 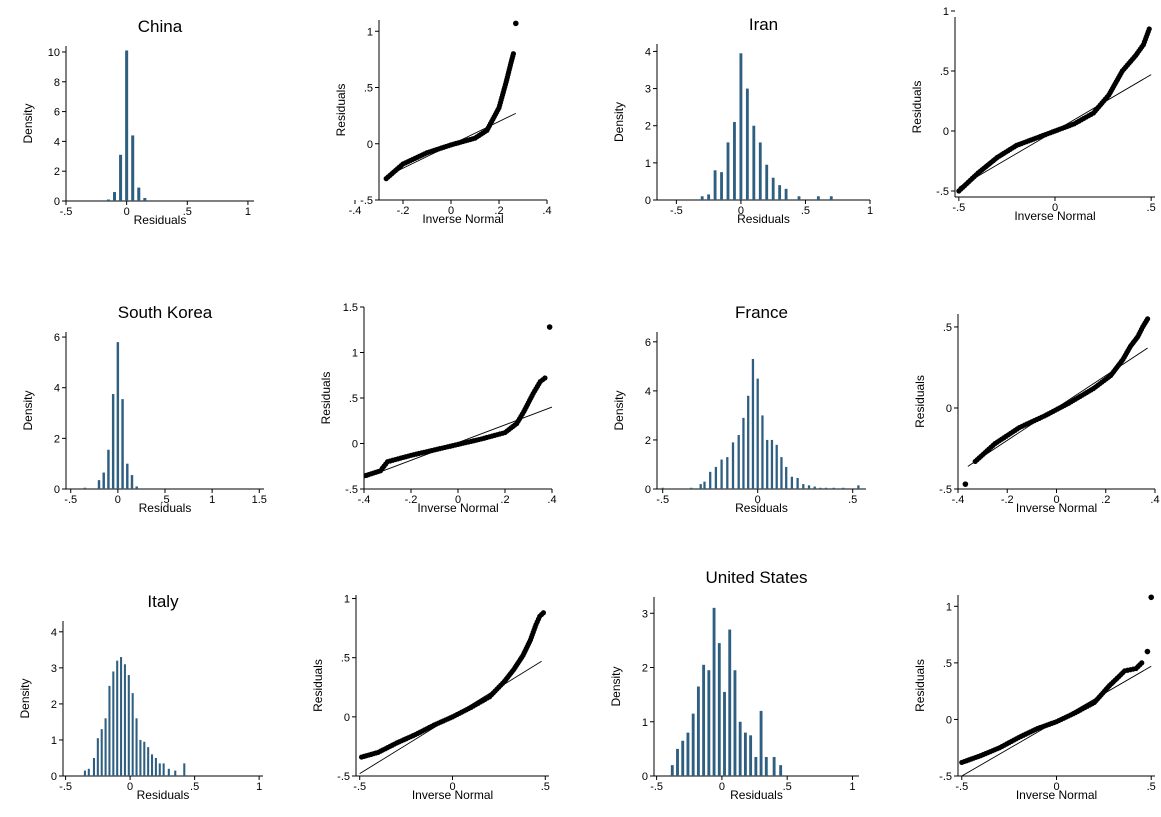 What do you see at coordinates (645, 614) in the screenshot?
I see `y-tick-label: 3` at bounding box center [645, 614].